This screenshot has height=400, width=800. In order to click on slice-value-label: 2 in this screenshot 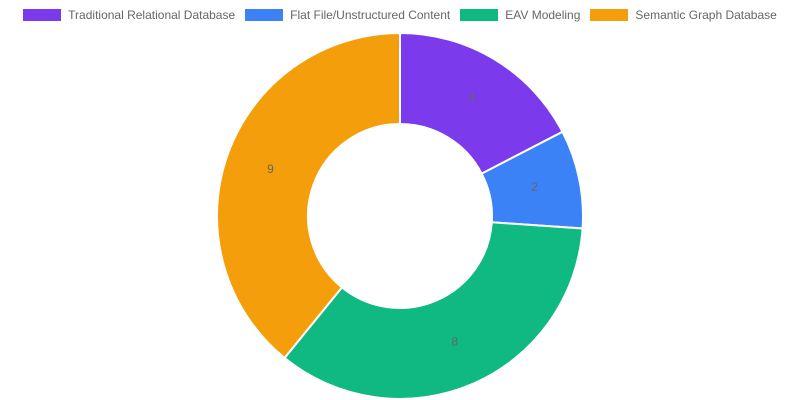, I will do `click(534, 187)`.